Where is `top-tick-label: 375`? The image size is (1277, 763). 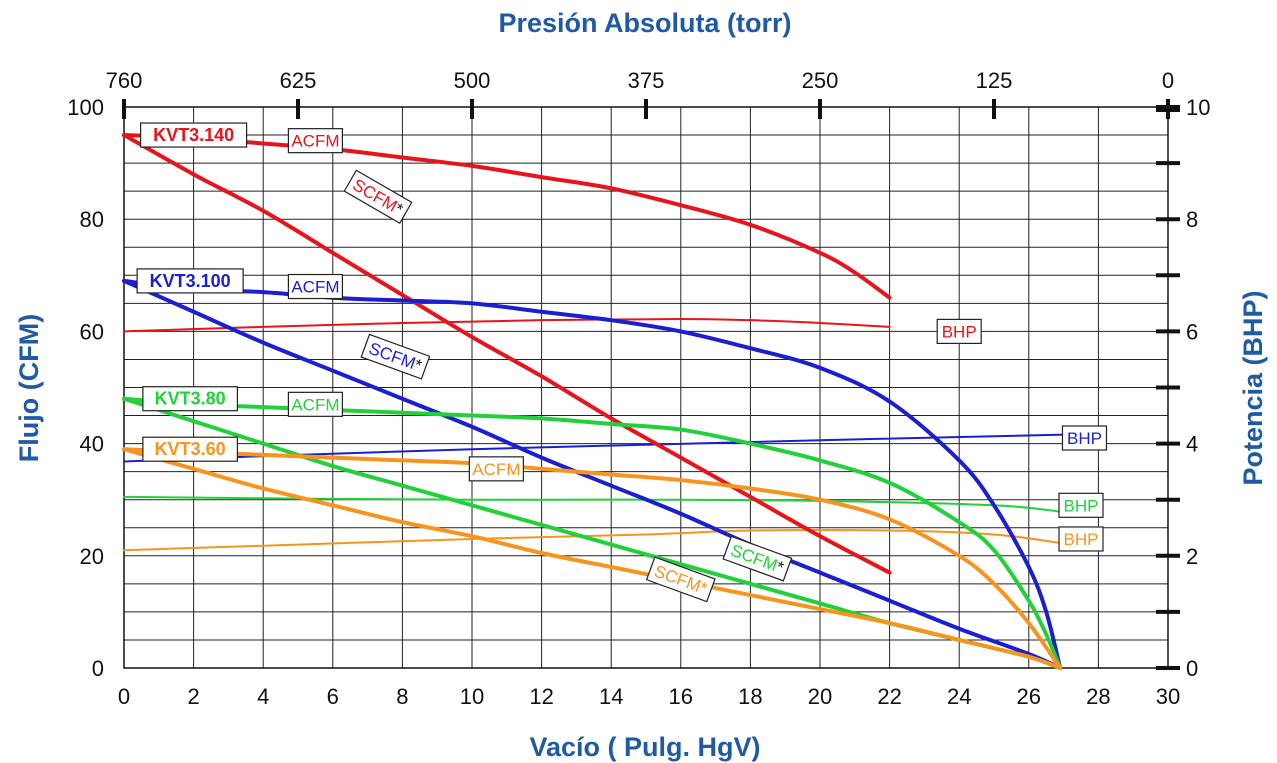 top-tick-label: 375 is located at coordinates (646, 80).